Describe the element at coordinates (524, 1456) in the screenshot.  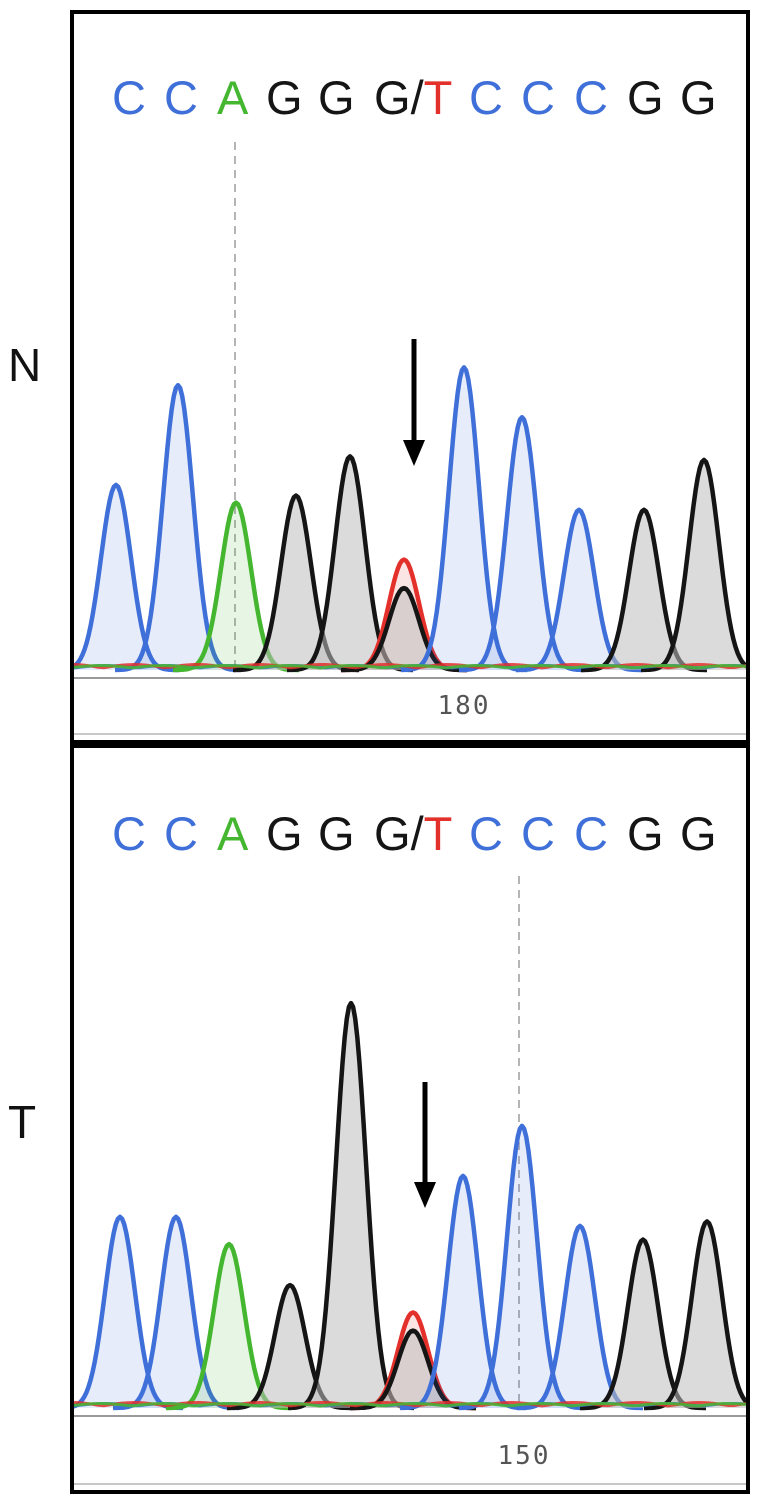
I see `position-tick-label: 150` at that location.